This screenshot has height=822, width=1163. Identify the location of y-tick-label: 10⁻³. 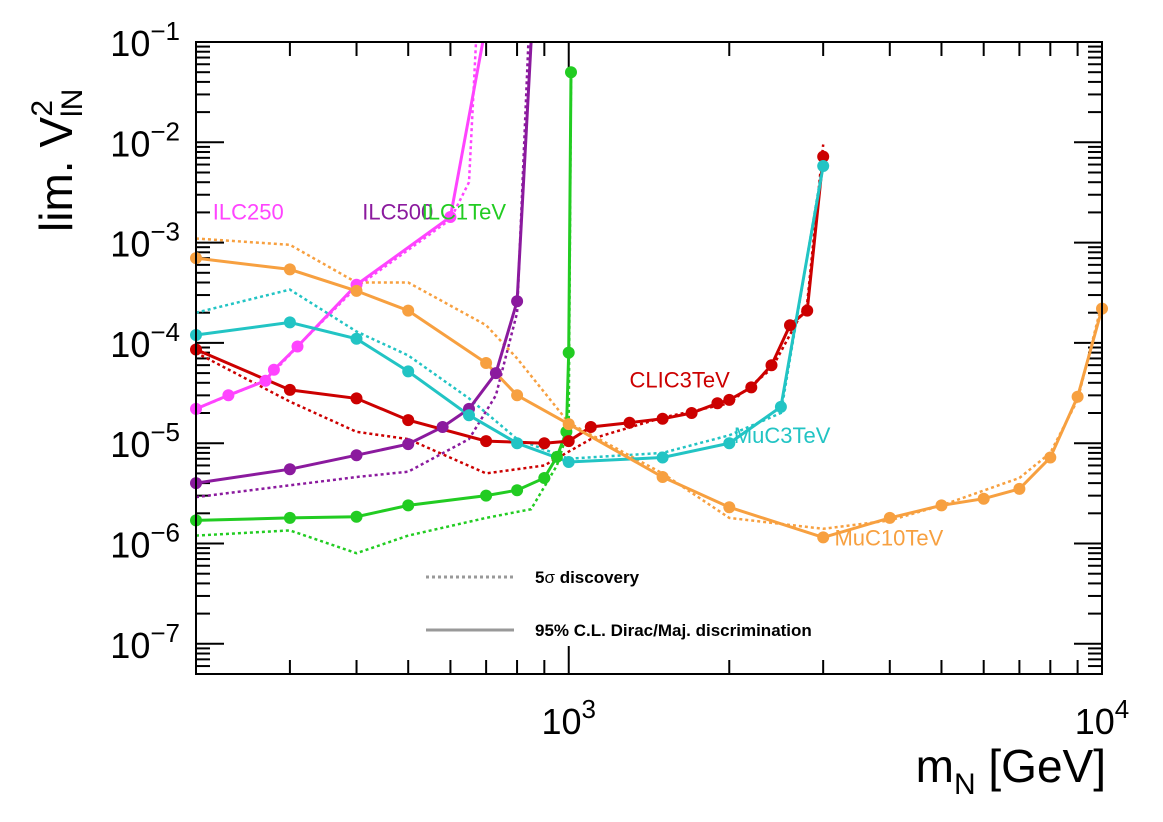
(145, 241).